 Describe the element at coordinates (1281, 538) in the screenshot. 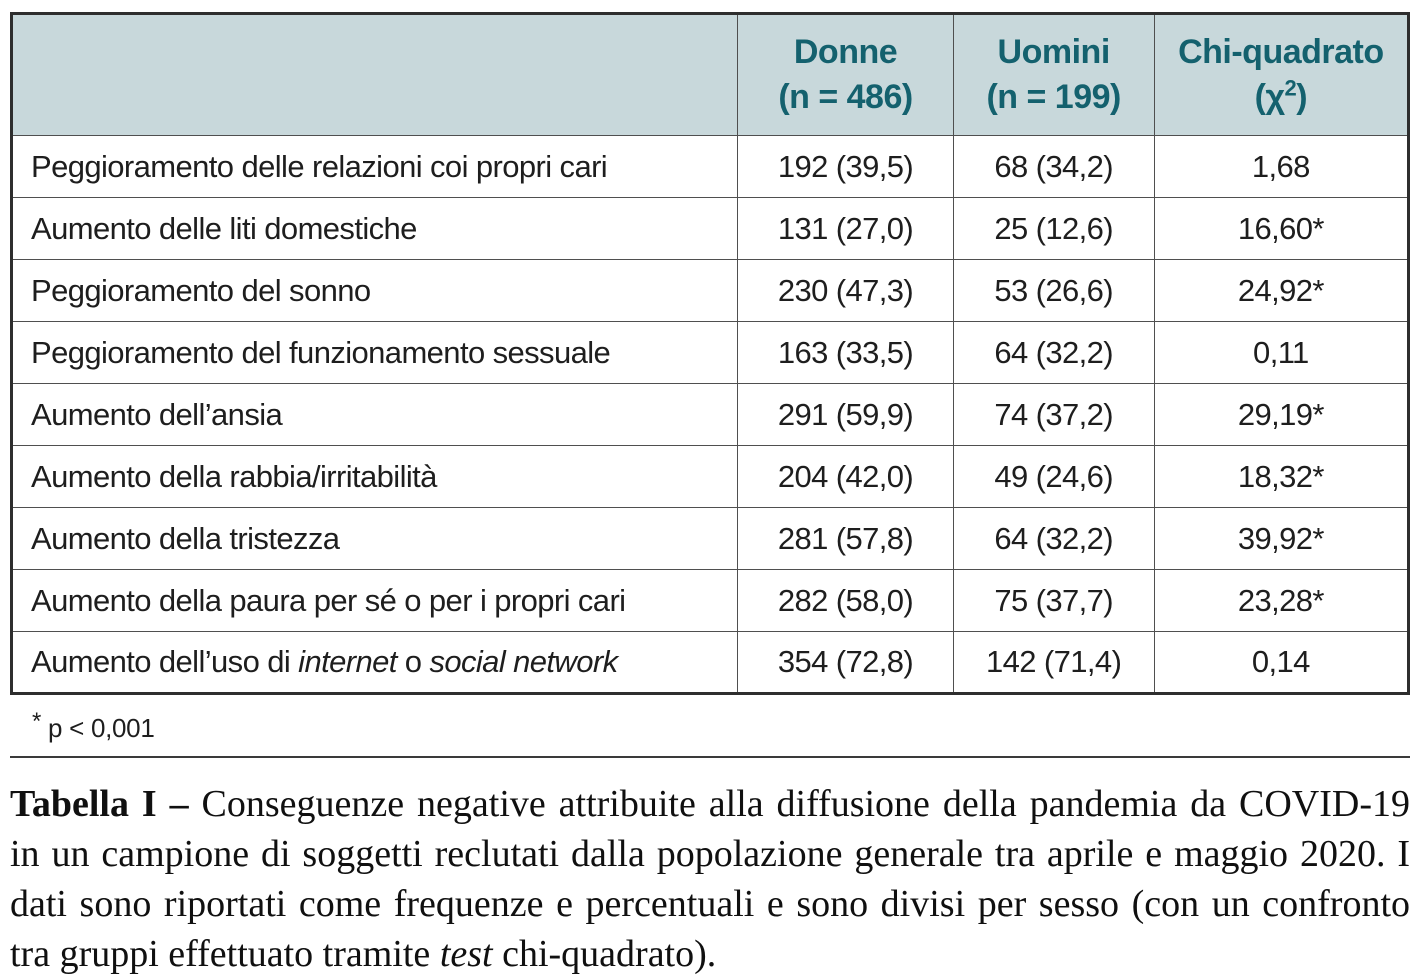

I see `cell-chi: 39,92*` at that location.